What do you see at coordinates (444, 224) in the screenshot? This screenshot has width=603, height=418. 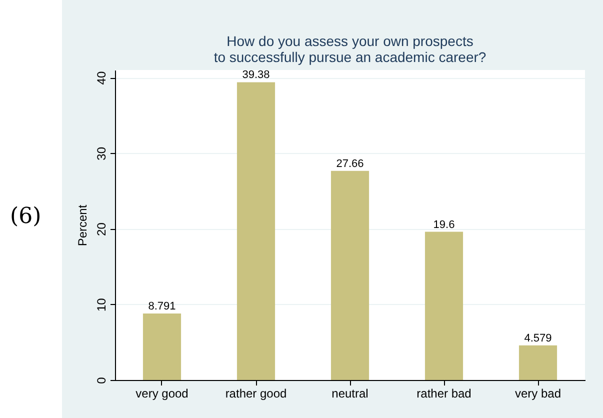 I see `data-label: 19.6` at bounding box center [444, 224].